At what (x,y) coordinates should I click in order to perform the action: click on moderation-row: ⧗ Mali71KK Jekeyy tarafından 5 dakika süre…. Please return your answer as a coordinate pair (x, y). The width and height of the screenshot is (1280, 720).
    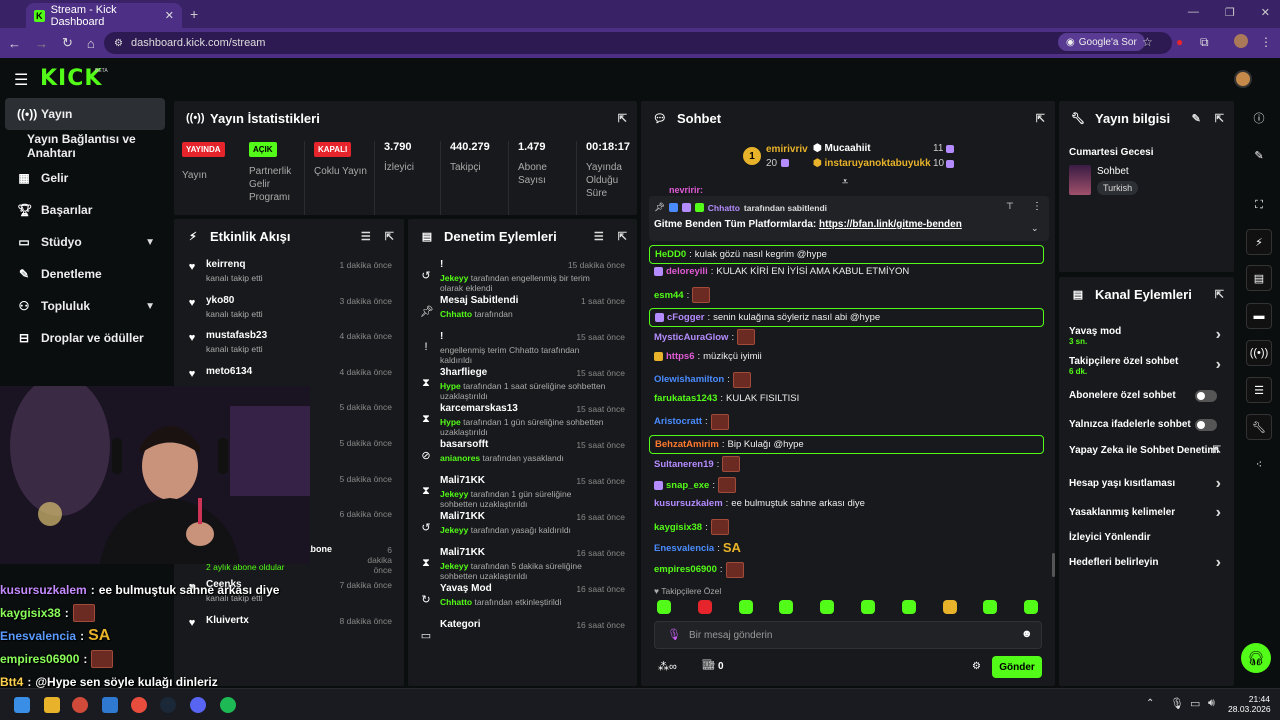
    Looking at the image, I should click on (522, 562).